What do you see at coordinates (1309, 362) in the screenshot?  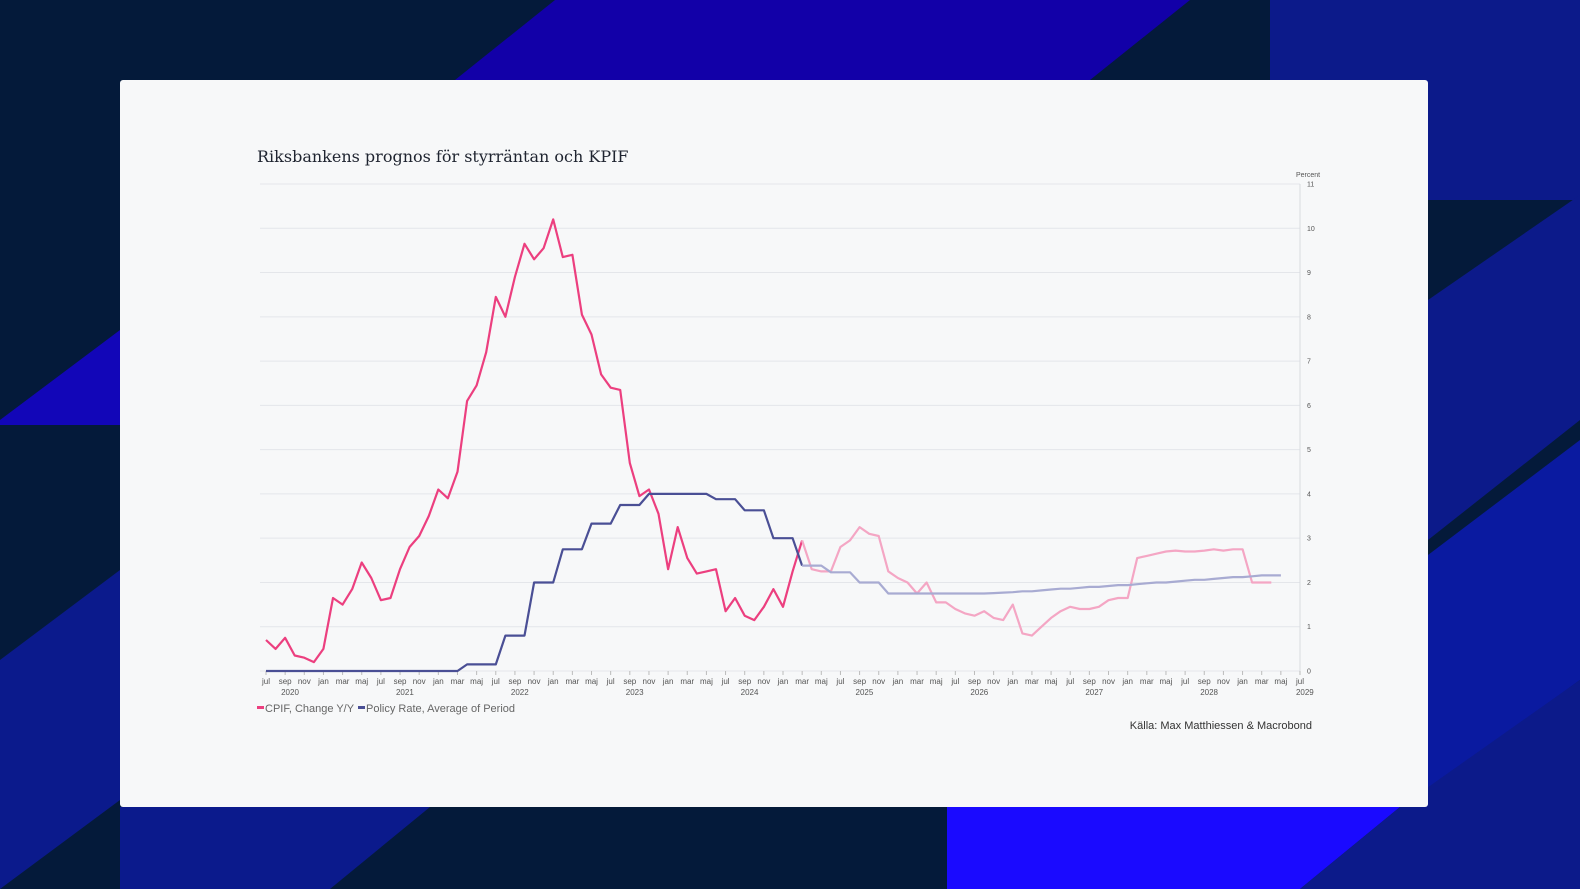 I see `y-tick-label: 7` at bounding box center [1309, 362].